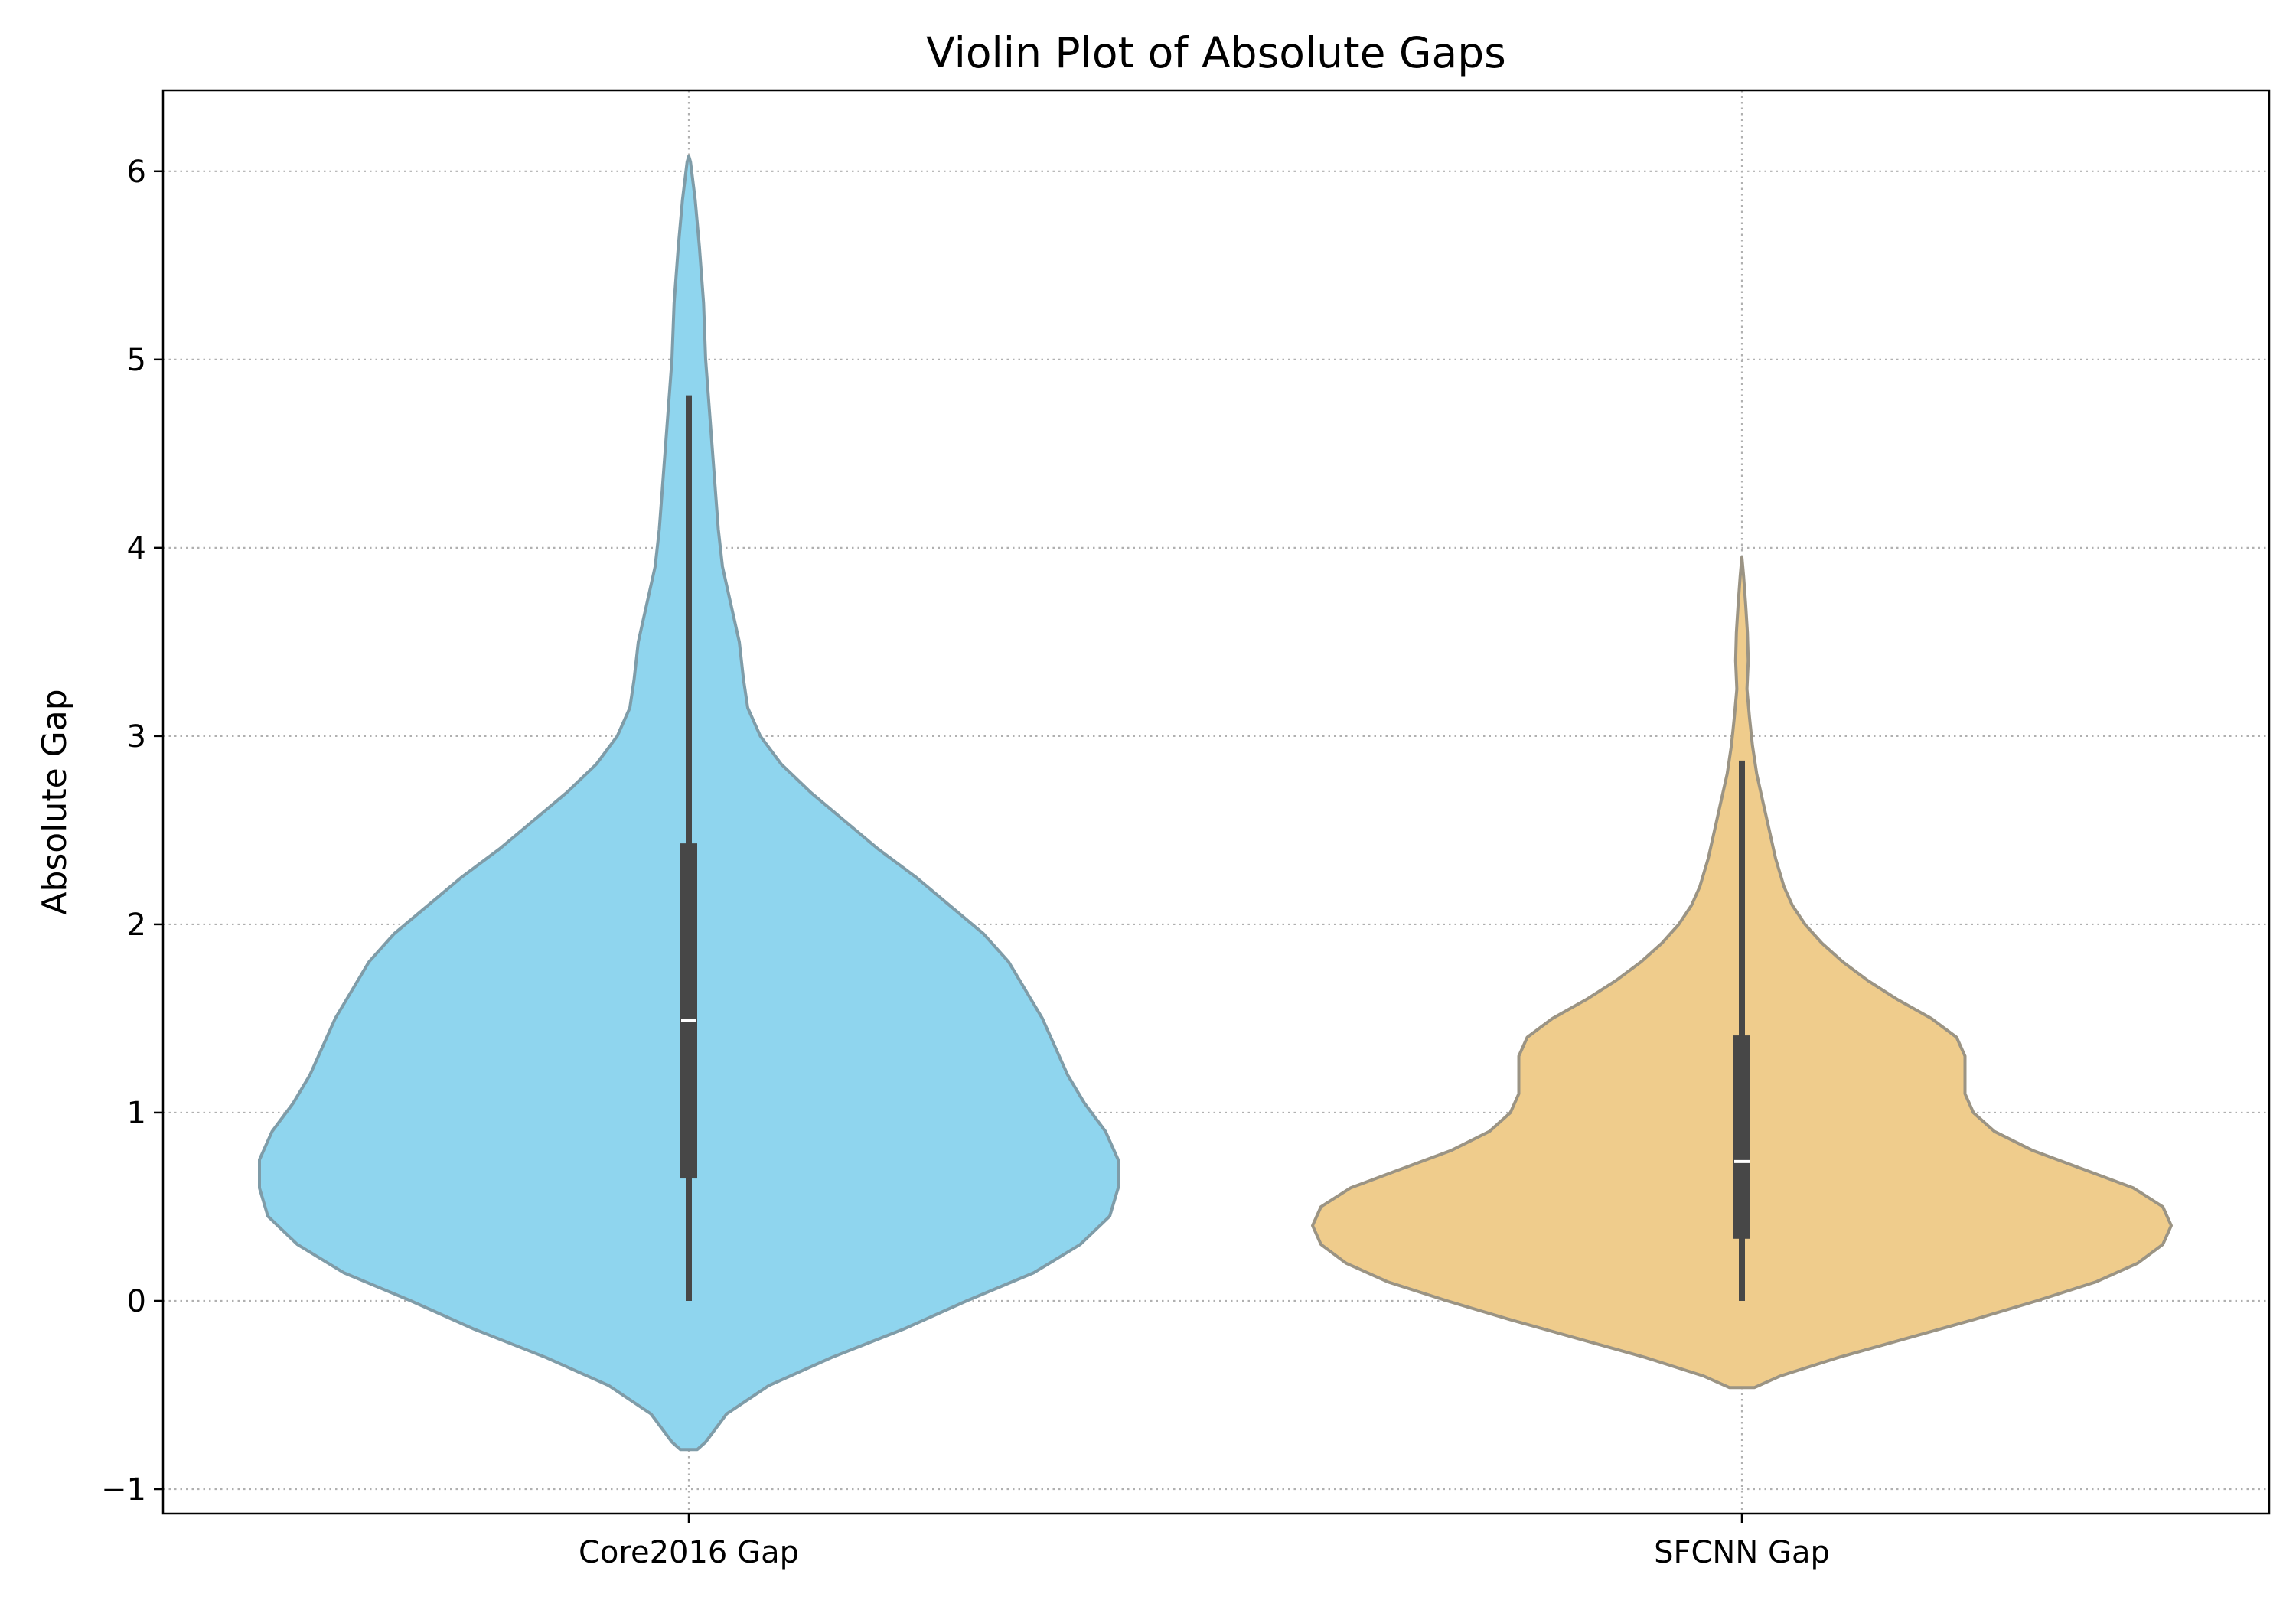 The height and width of the screenshot is (1607, 2296). I want to click on y-tick-label: 0, so click(136, 1301).